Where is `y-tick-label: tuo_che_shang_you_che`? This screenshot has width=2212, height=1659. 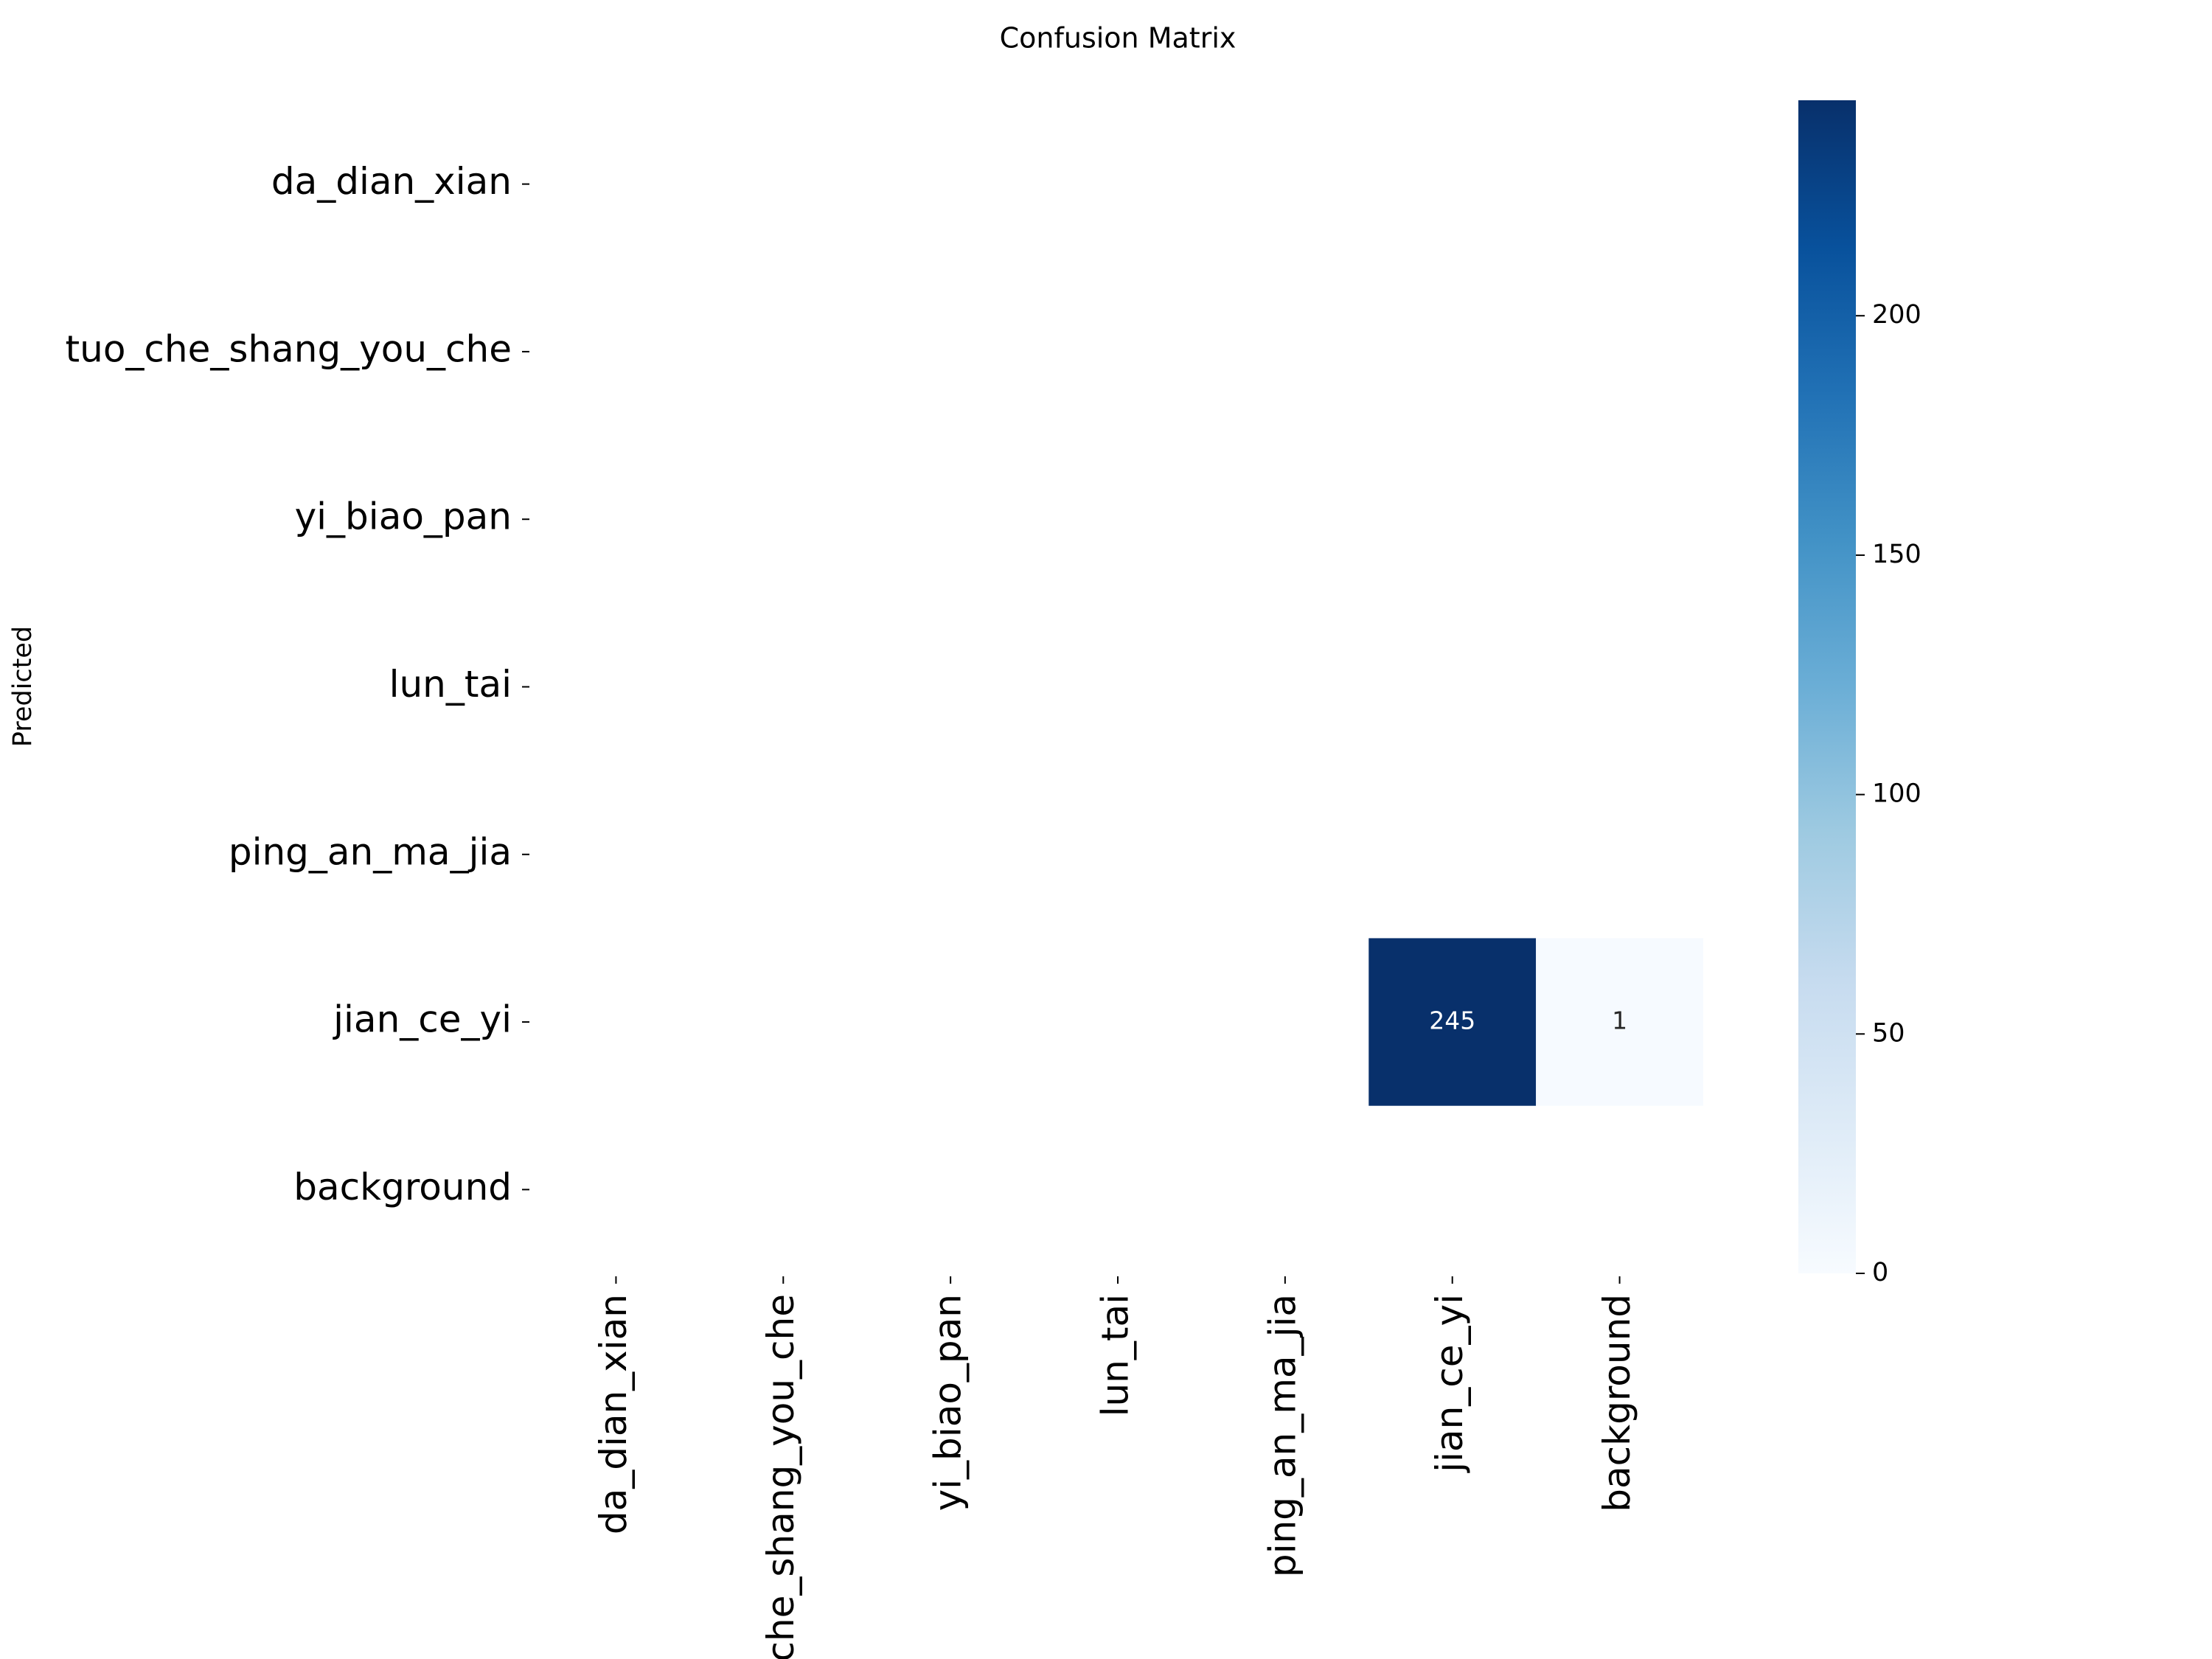
y-tick-label: tuo_che_shang_you_che is located at coordinates (289, 348).